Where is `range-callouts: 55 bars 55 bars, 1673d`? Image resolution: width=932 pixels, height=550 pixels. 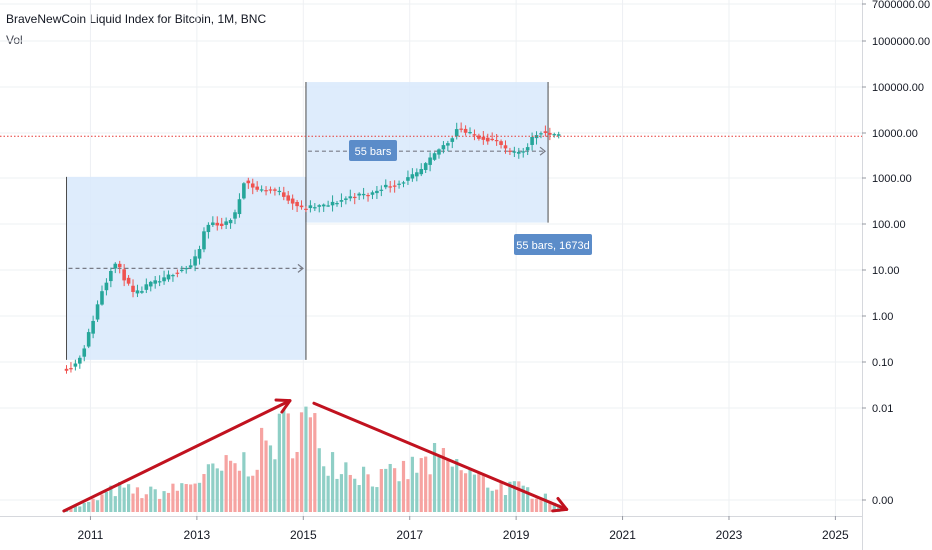
range-callouts: 55 bars 55 bars, 1673d is located at coordinates (470, 197).